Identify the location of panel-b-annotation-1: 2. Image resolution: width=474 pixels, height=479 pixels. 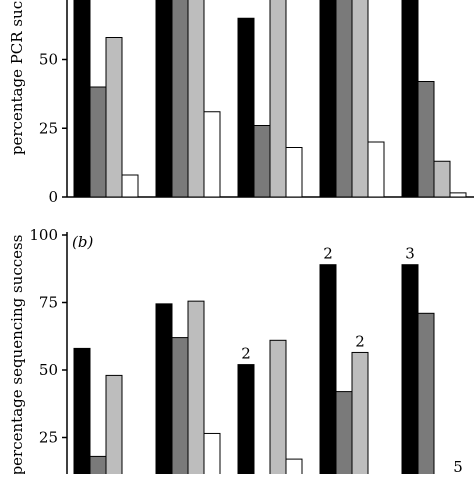
(246, 354).